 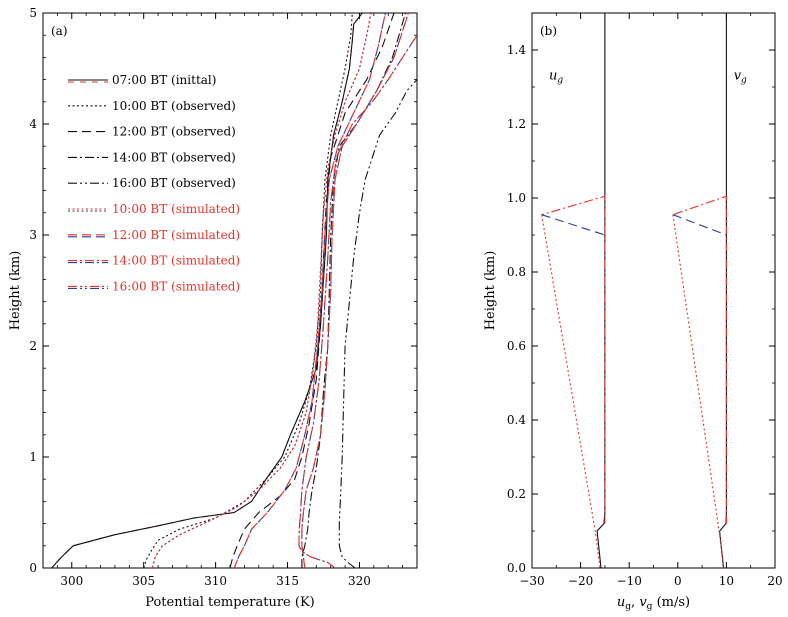 What do you see at coordinates (774, 581) in the screenshot?
I see `x-tick-label: 20` at bounding box center [774, 581].